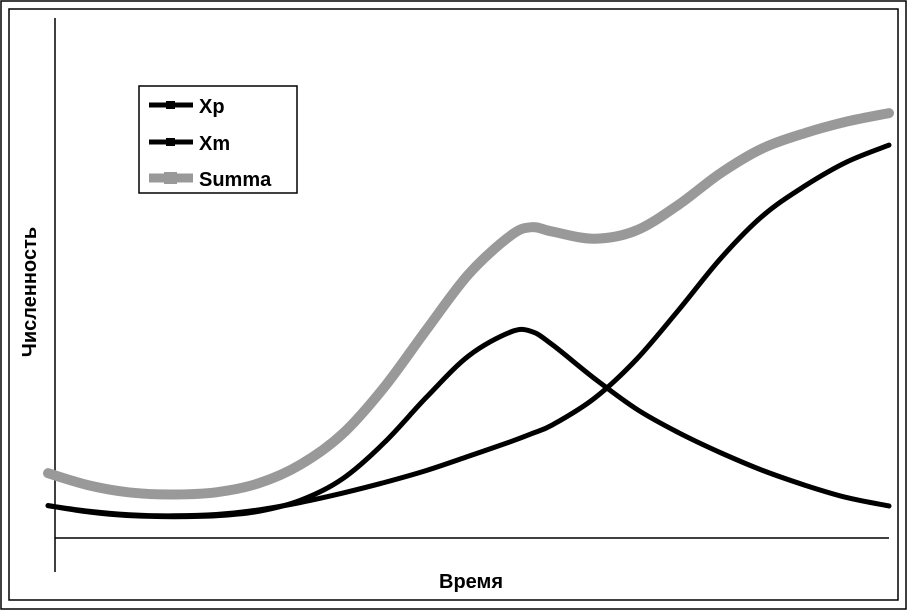 This screenshot has height=610, width=907. What do you see at coordinates (30, 292) in the screenshot?
I see `y-axis-label: Численность` at bounding box center [30, 292].